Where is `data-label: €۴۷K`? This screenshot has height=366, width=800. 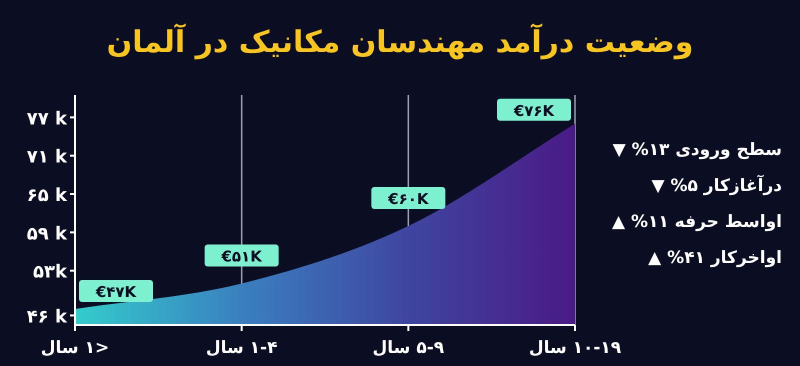
data-label: €۴۷K is located at coordinates (116, 292).